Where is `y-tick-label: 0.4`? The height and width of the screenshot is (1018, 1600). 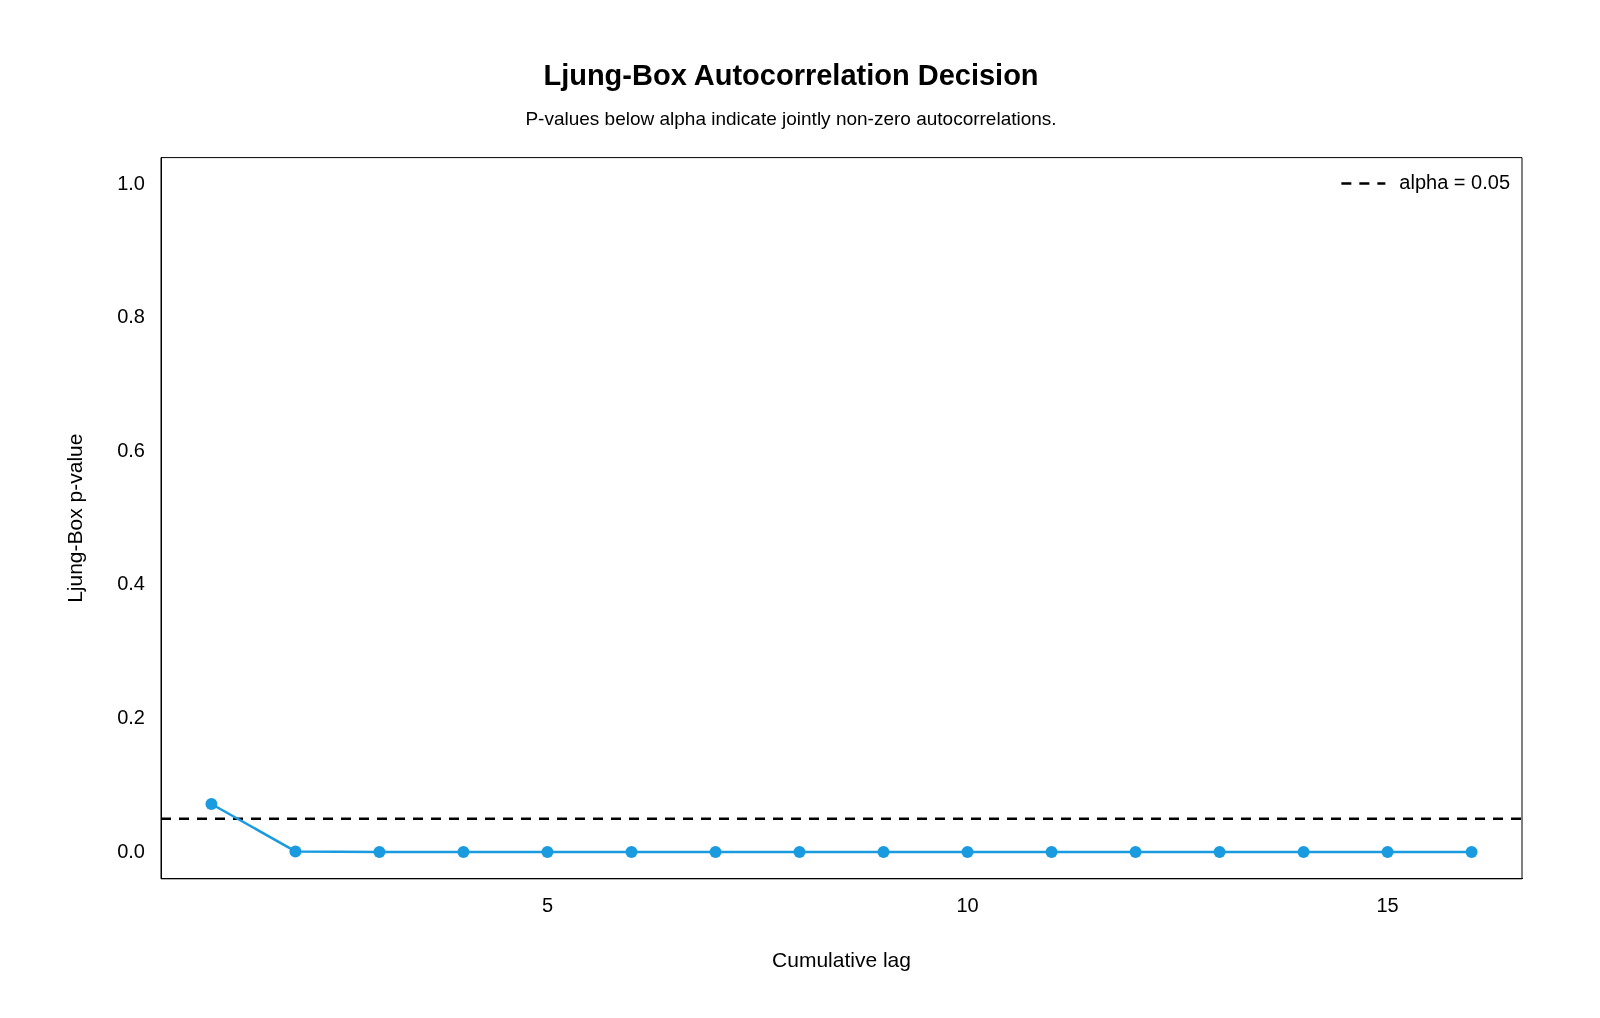 y-tick-label: 0.4 is located at coordinates (131, 583).